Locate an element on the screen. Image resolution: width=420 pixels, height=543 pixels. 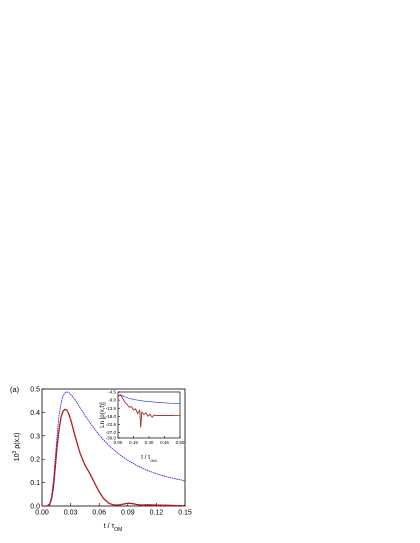
main-y-axis-title-rest: ρ(x,t) is located at coordinates (17, 442).